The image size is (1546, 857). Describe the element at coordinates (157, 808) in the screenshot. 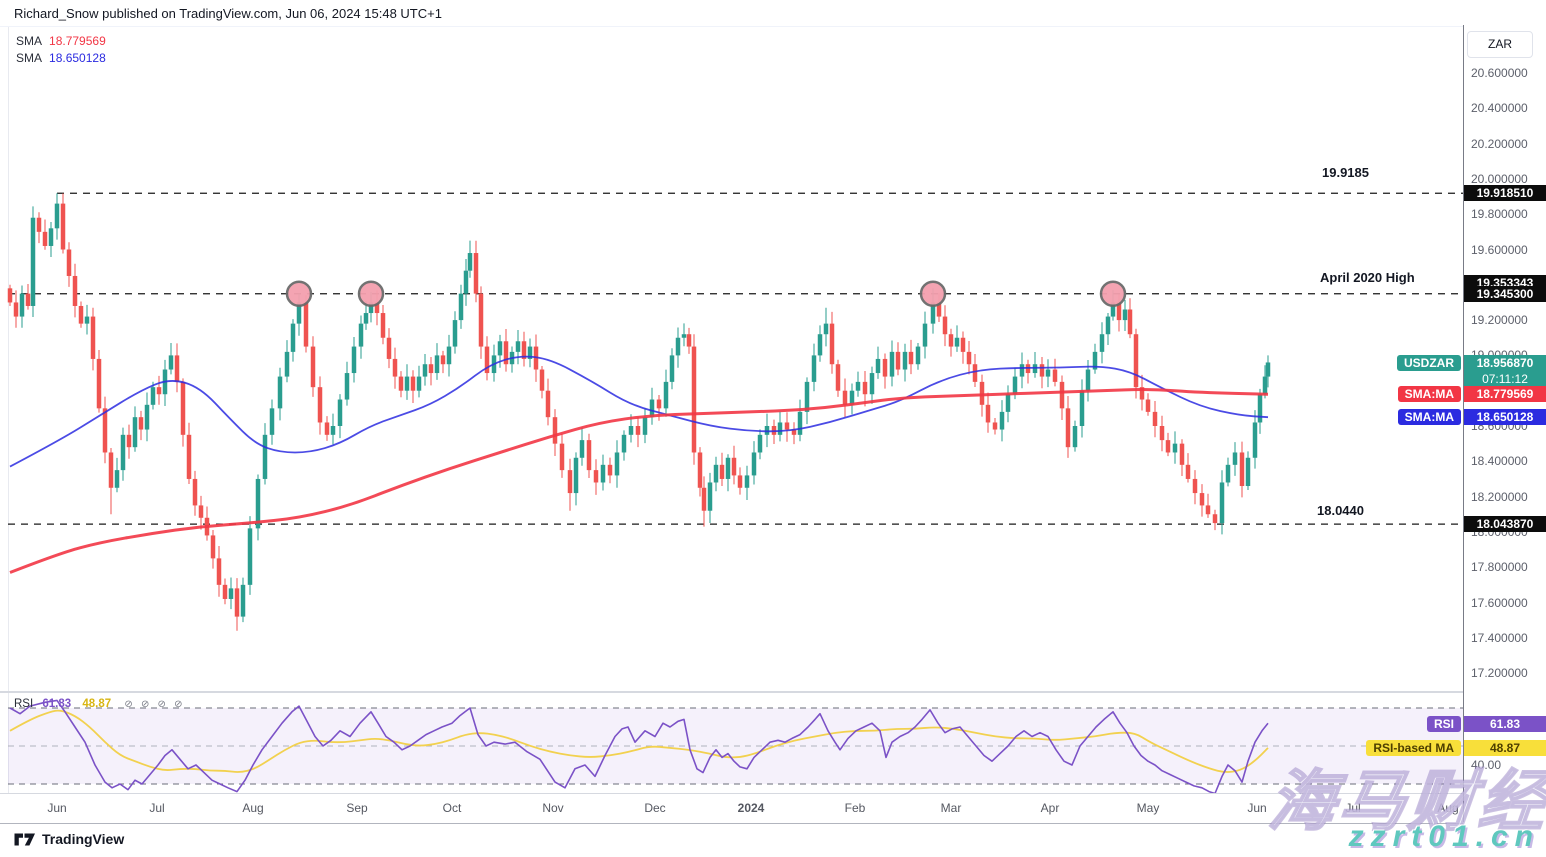

I see `time-axis-label: Jul` at that location.